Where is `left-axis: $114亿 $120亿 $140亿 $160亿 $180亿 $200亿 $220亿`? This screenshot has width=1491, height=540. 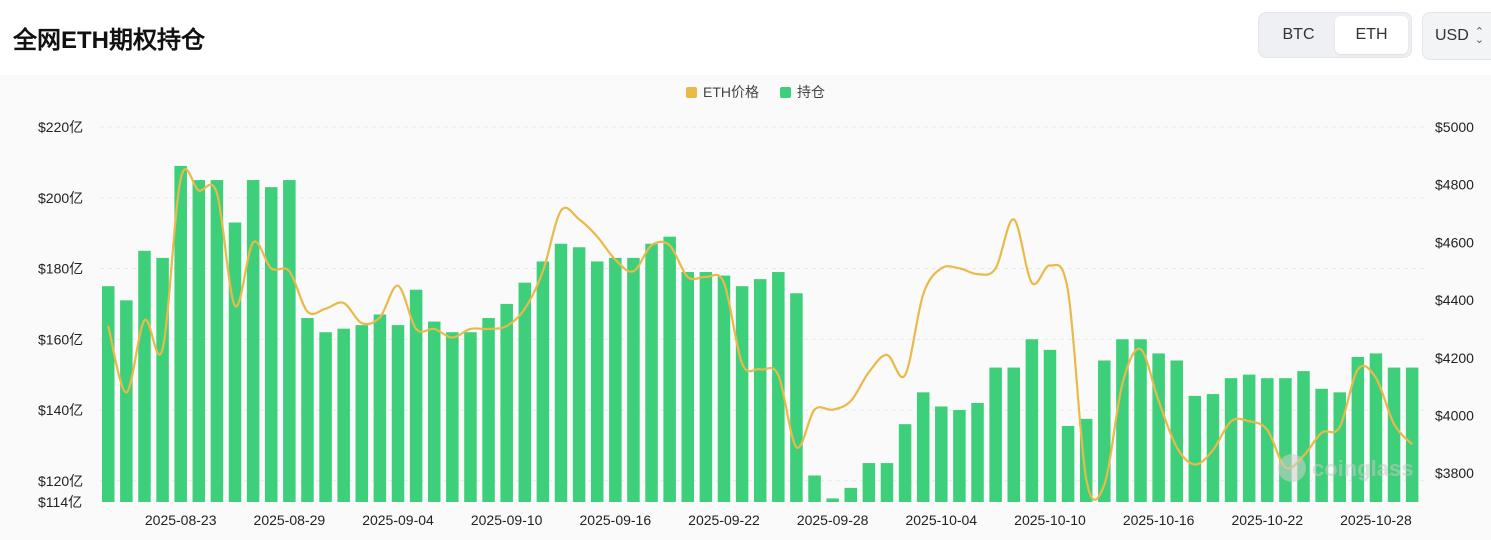 left-axis: $114亿 $120亿 $140亿 $160亿 $180亿 $200亿 $220亿 is located at coordinates (60, 314).